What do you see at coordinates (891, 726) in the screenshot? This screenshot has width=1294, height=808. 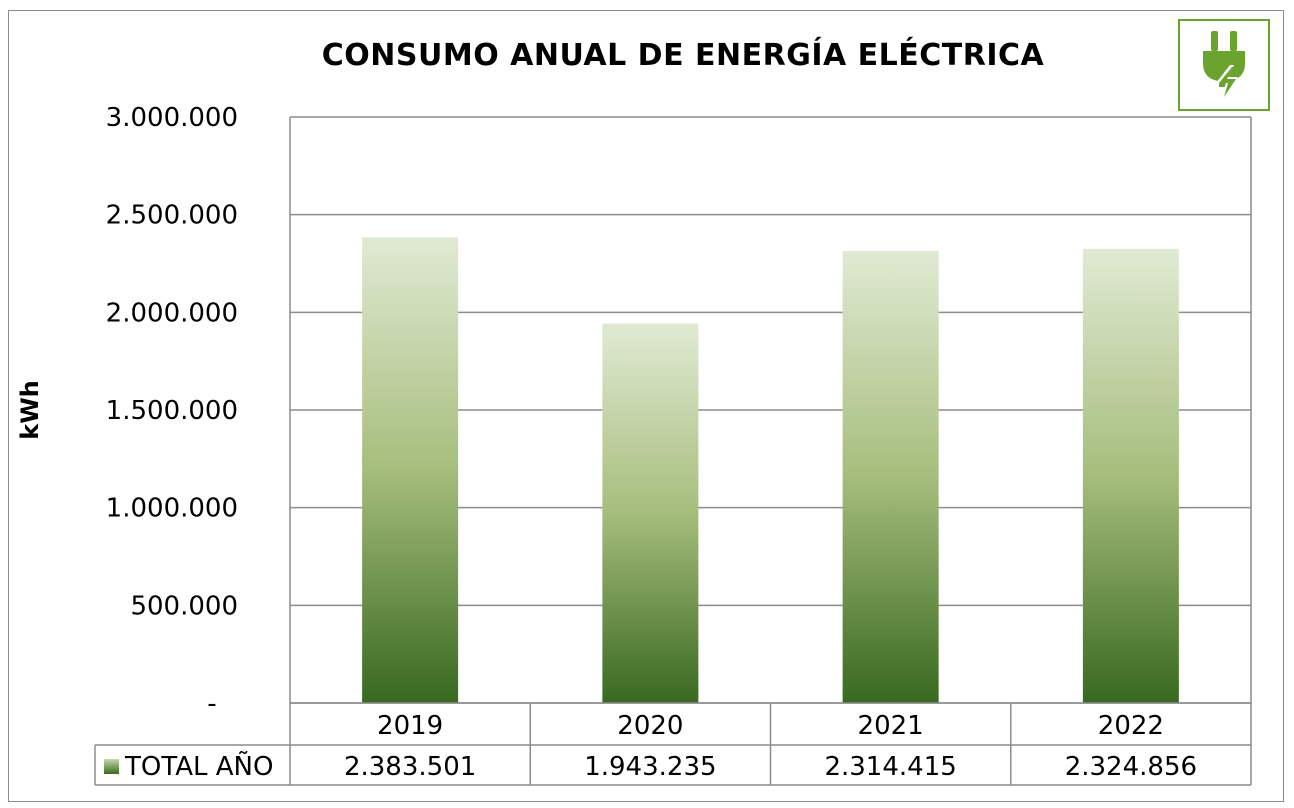 I see `x-tick-label: 2021` at bounding box center [891, 726].